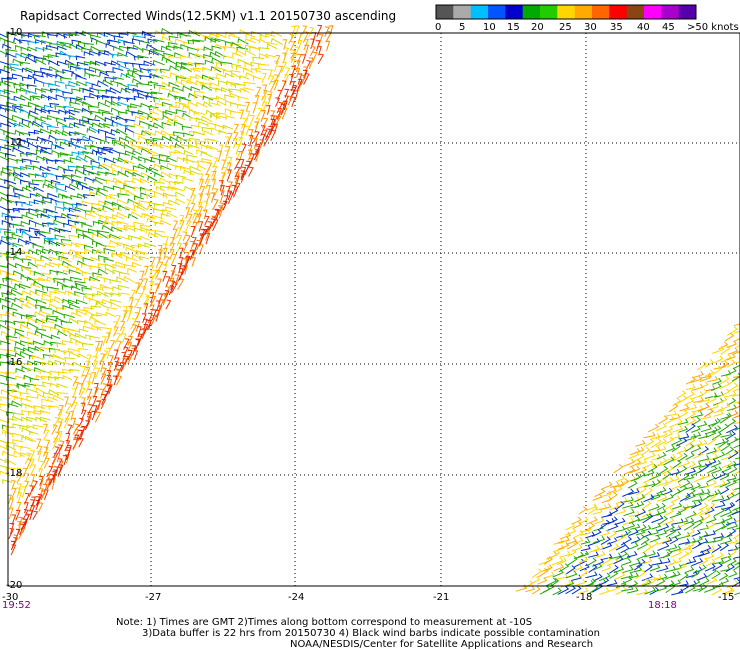 This screenshot has width=740, height=650. Describe the element at coordinates (296, 597) in the screenshot. I see `lon-label-24: -24` at that location.